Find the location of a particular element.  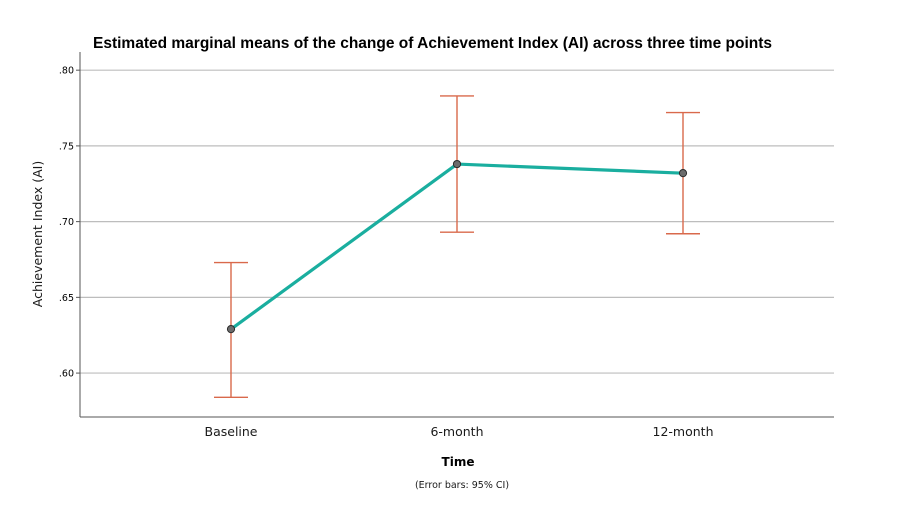

y-tick-label: .80 is located at coordinates (66, 71).